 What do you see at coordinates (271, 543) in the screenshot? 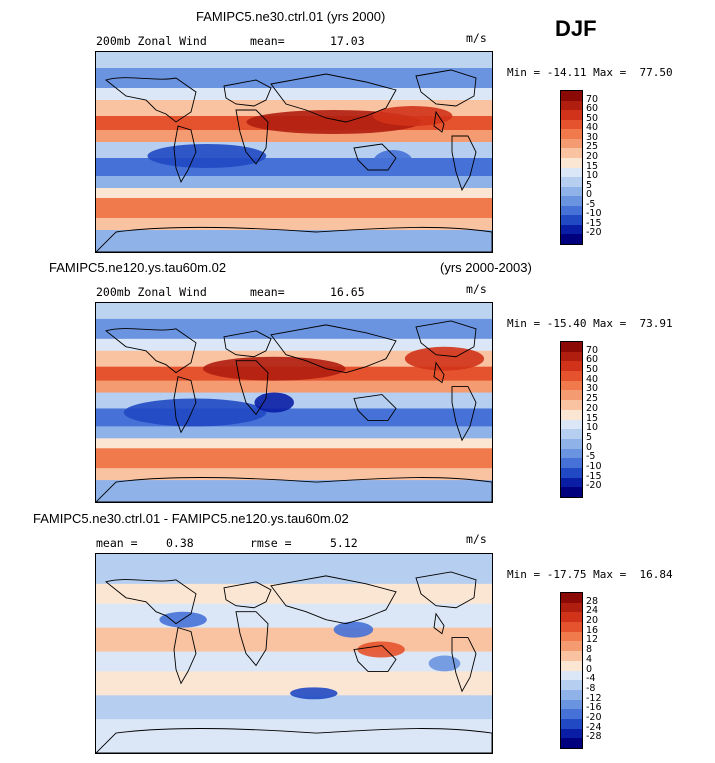
I see `panel3-rmse-label: rmse =` at bounding box center [271, 543].